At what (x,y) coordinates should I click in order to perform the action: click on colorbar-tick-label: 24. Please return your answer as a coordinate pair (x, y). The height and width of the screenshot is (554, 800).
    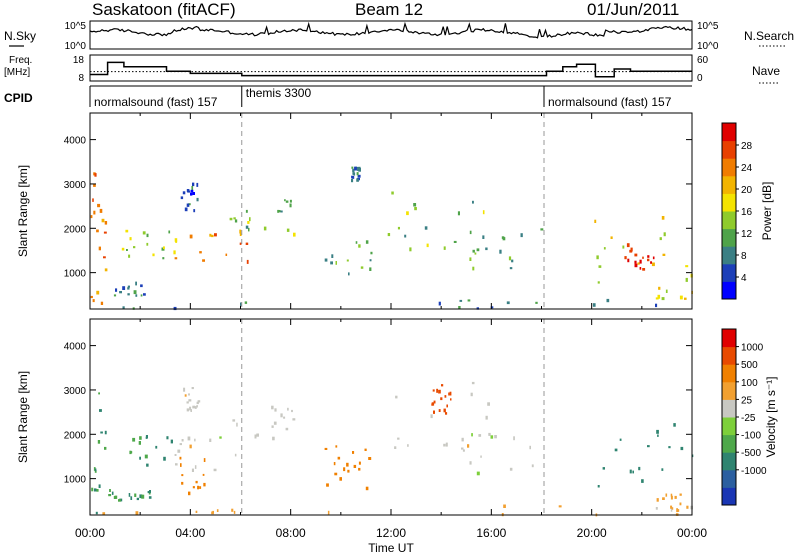
    Looking at the image, I should click on (747, 168).